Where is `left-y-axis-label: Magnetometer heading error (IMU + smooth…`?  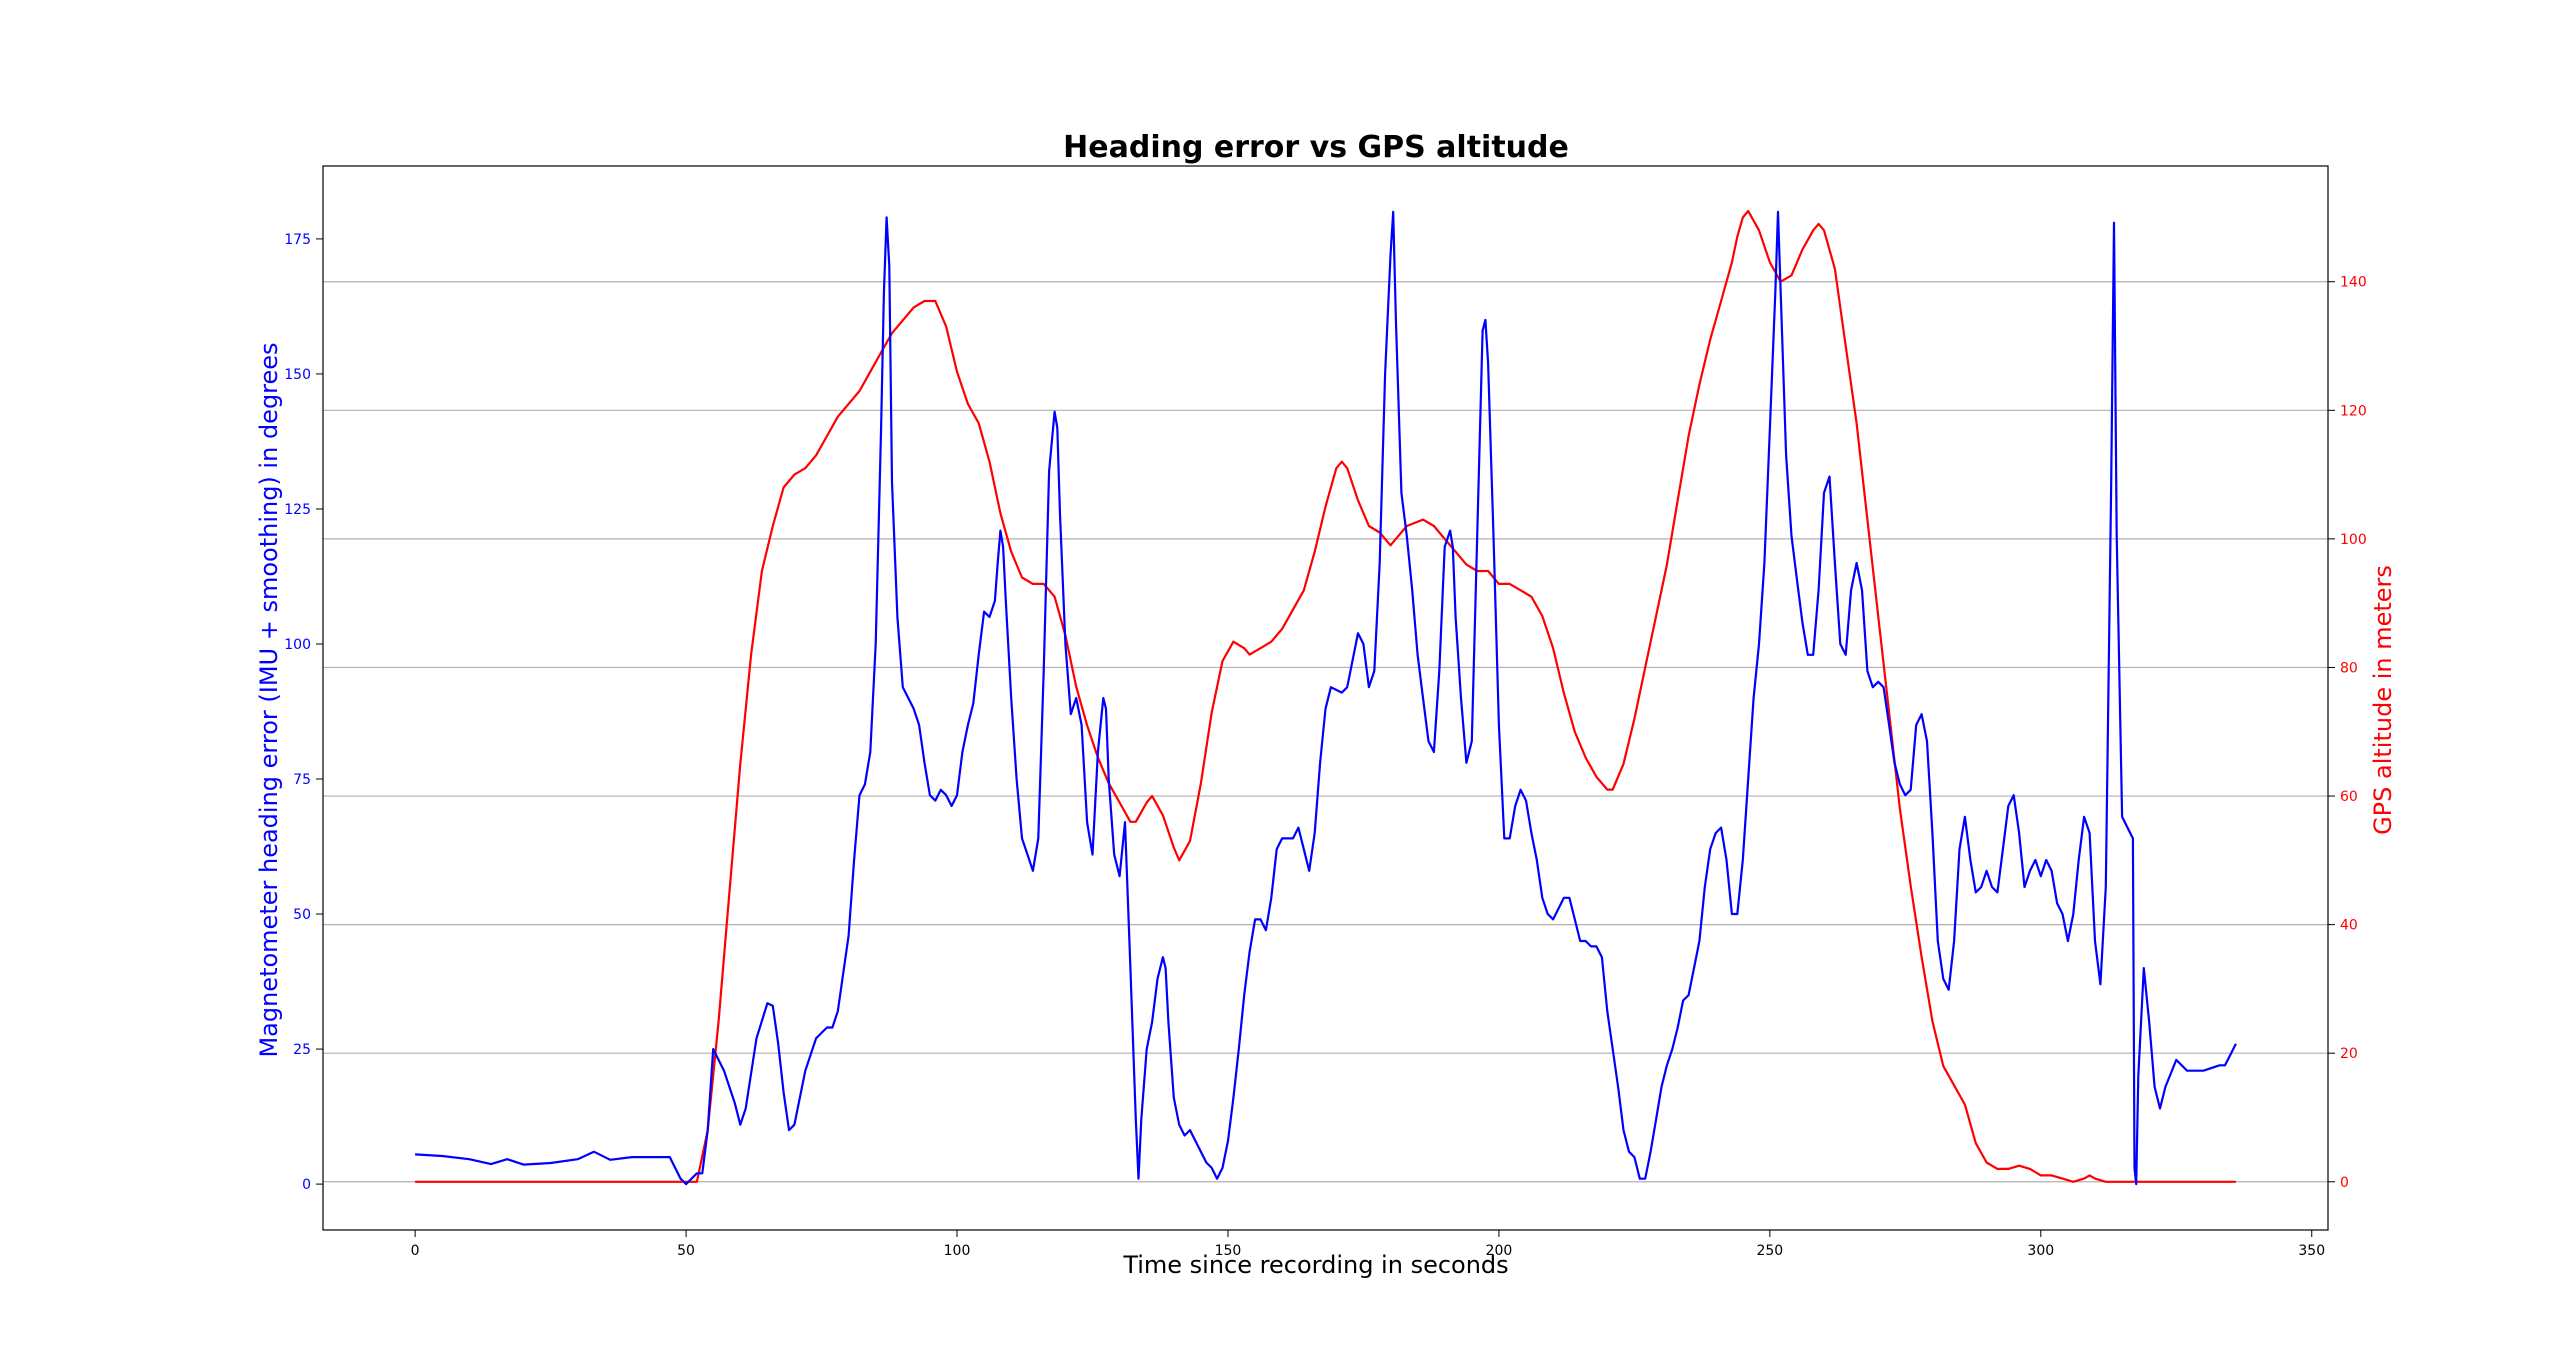
left-y-axis-label: Magnetometer heading error (IMU + smooth… is located at coordinates (269, 699).